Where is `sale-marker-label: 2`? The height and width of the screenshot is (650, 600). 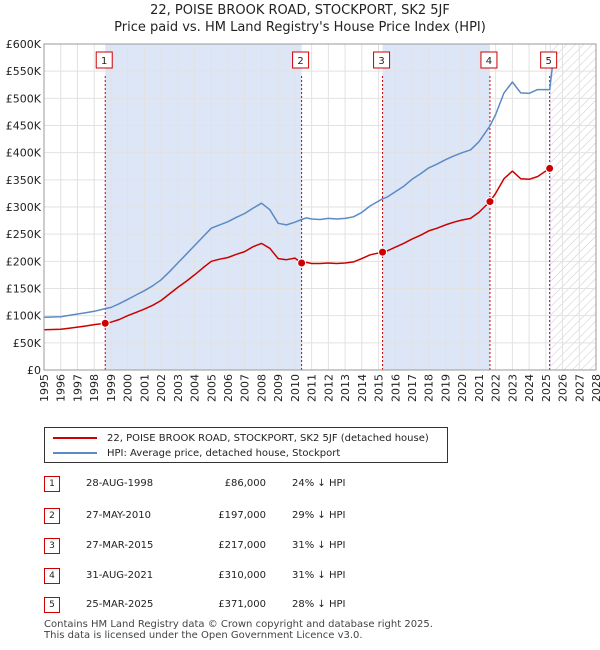
sale-marker-label: 2 is located at coordinates (300, 61).